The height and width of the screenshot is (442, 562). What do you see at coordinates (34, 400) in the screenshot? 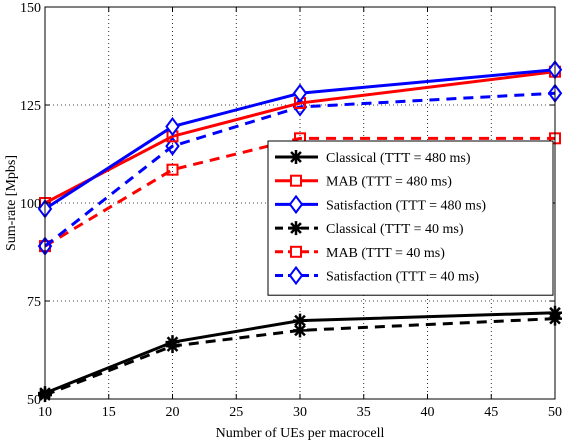
I see `y-tick-label: 50` at bounding box center [34, 400].